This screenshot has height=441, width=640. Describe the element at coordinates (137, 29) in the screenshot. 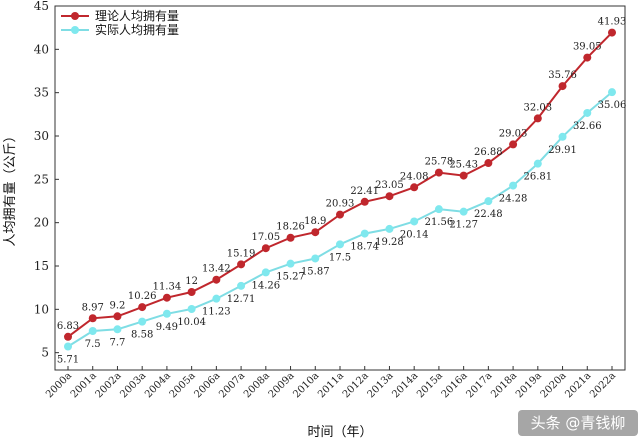

I see `legend-label-actual: 实际人均拥有量` at that location.